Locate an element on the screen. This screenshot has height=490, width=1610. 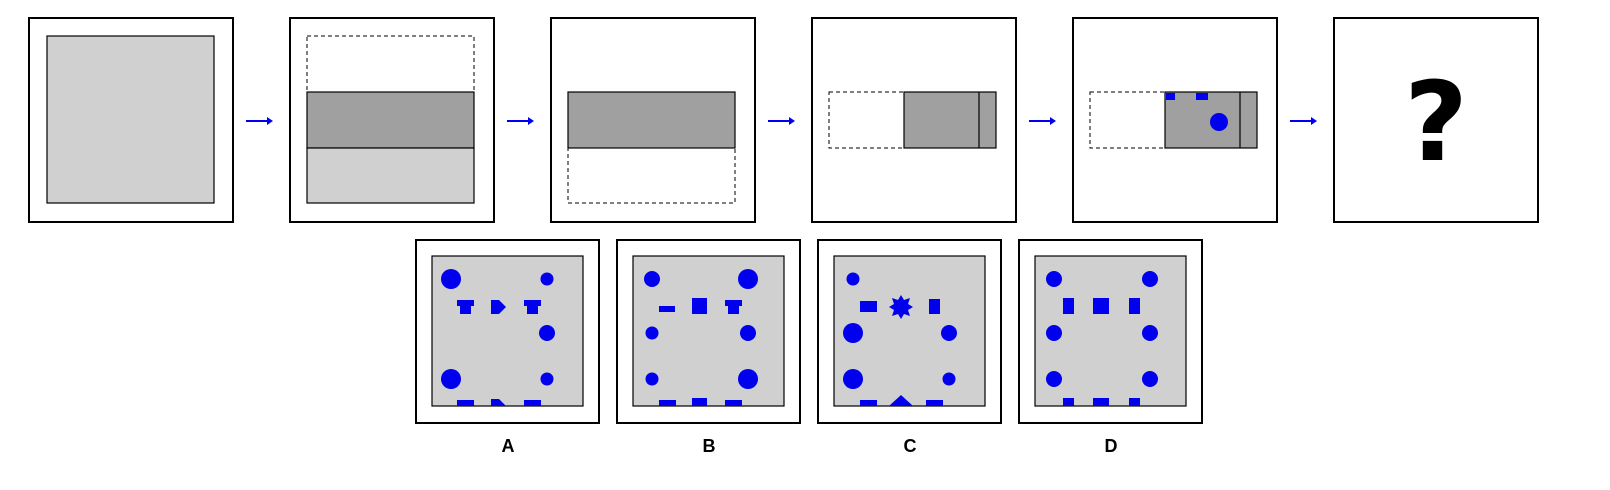
step-1-panel is located at coordinates (131, 120).